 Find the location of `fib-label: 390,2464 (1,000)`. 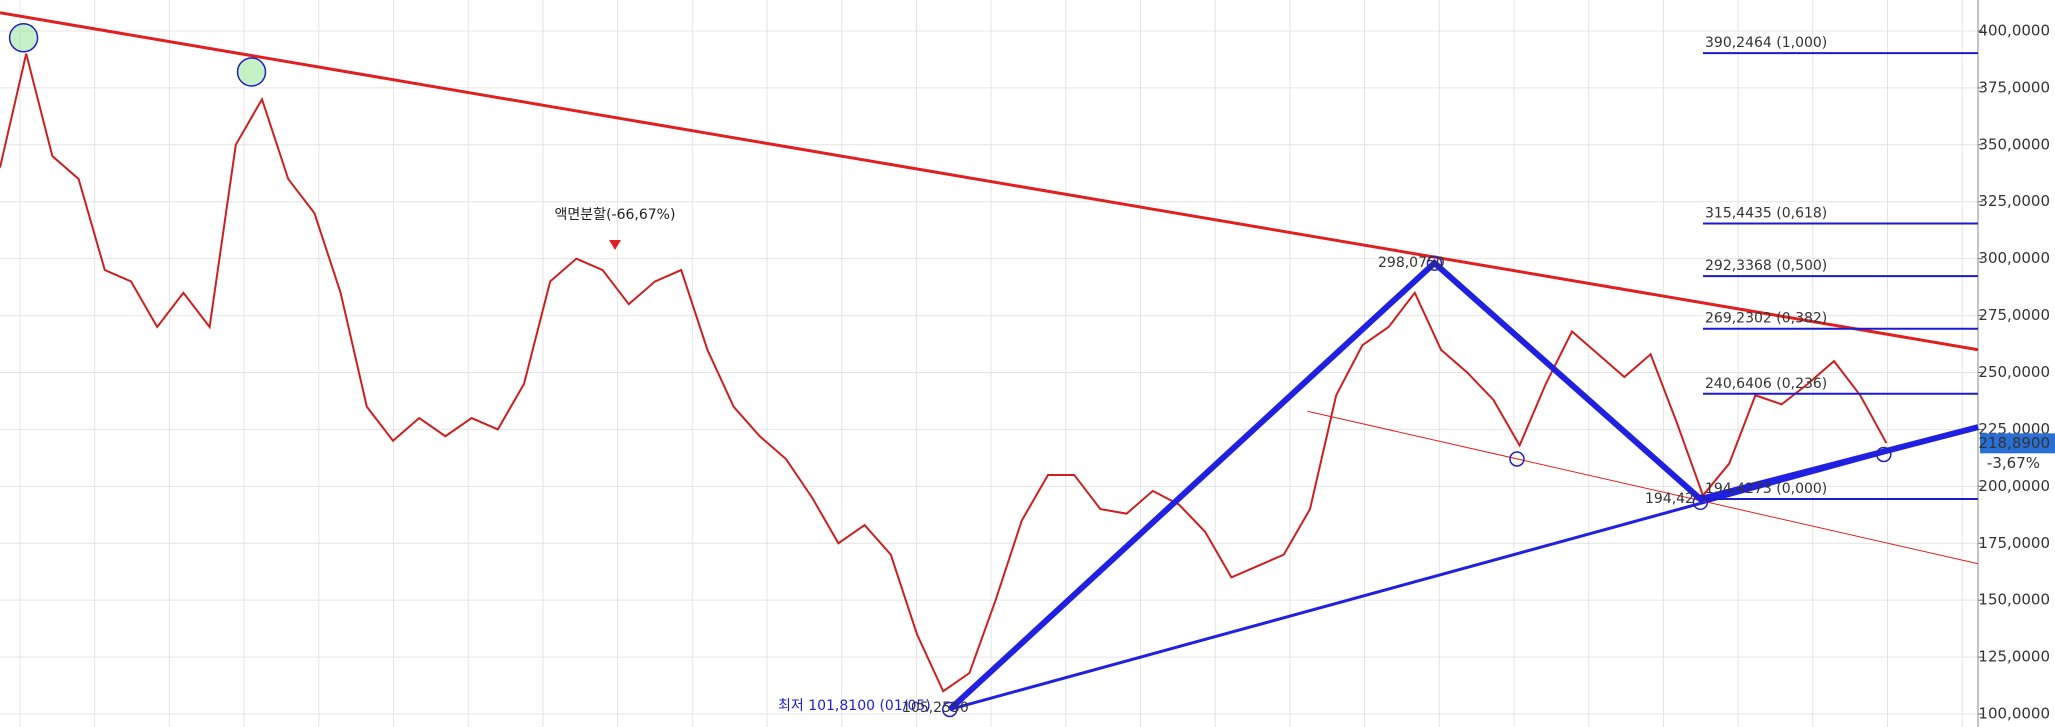

fib-label: 390,2464 (1,000) is located at coordinates (1766, 43).